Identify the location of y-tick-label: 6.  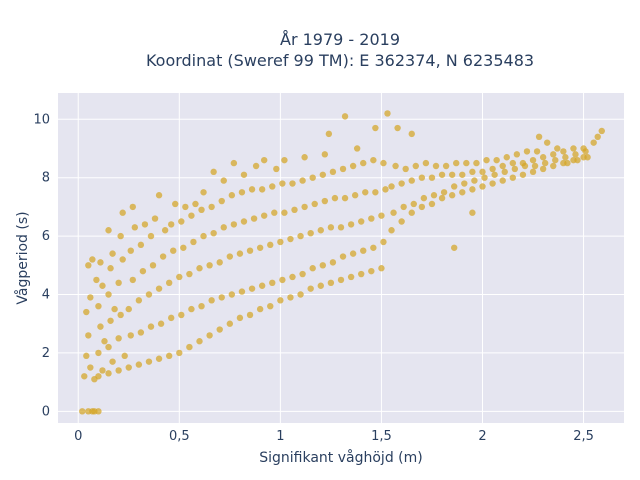
(46, 236).